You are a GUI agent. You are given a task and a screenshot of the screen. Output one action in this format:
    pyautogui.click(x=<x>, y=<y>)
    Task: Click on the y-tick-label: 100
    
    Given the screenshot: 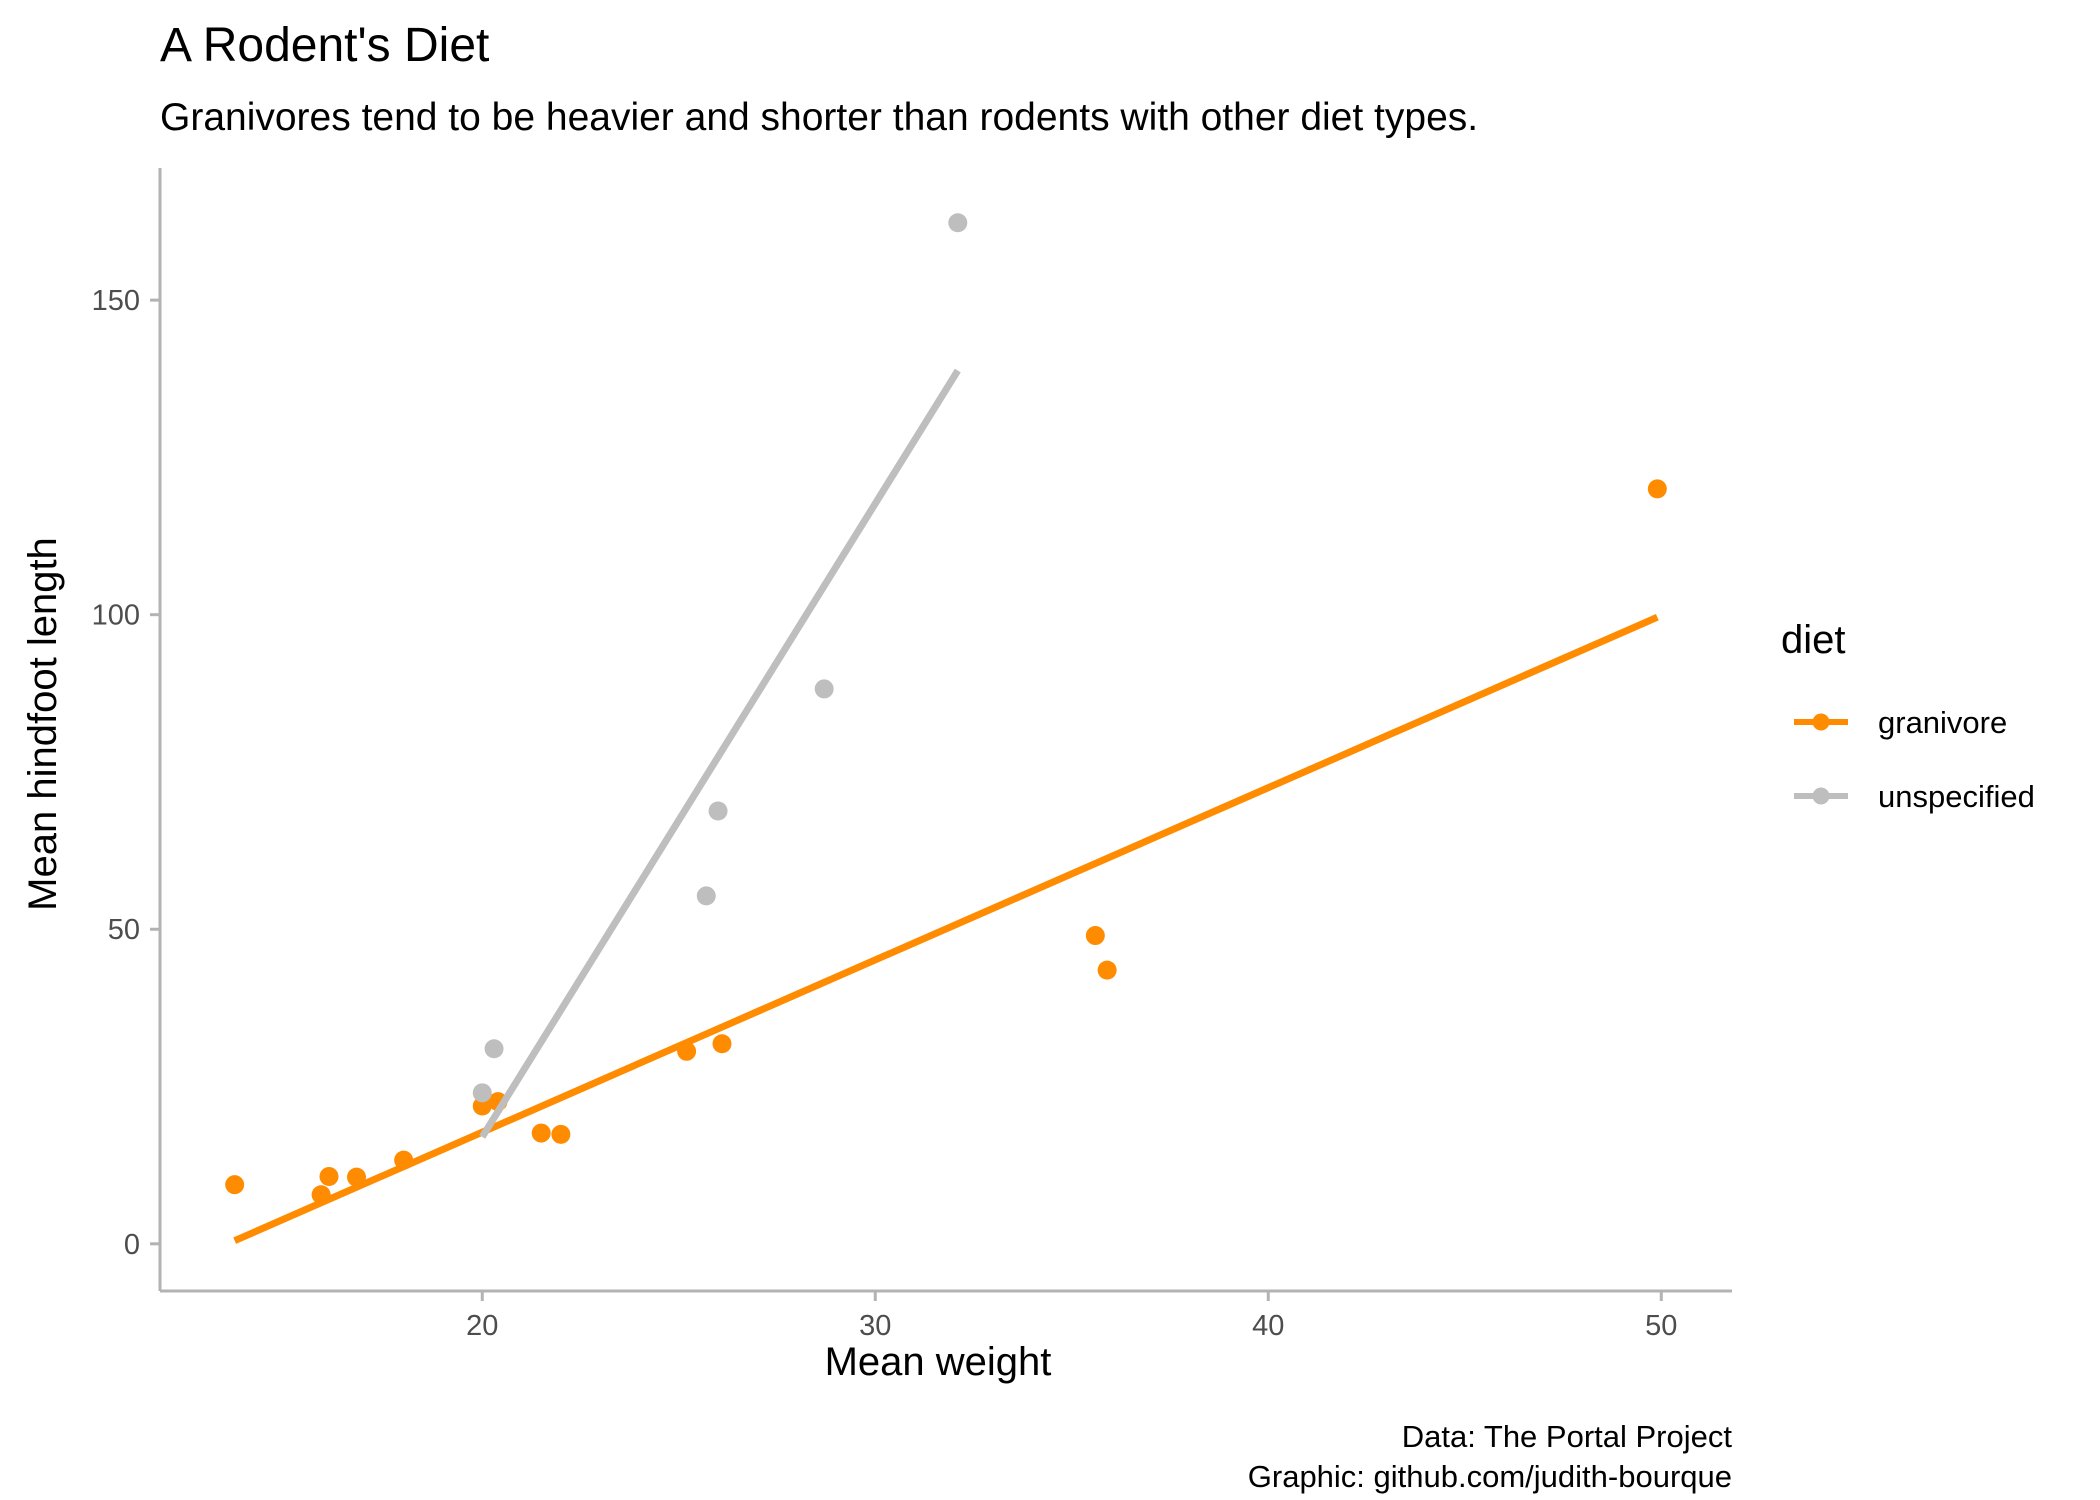 What is the action you would take?
    pyautogui.click(x=116, y=616)
    